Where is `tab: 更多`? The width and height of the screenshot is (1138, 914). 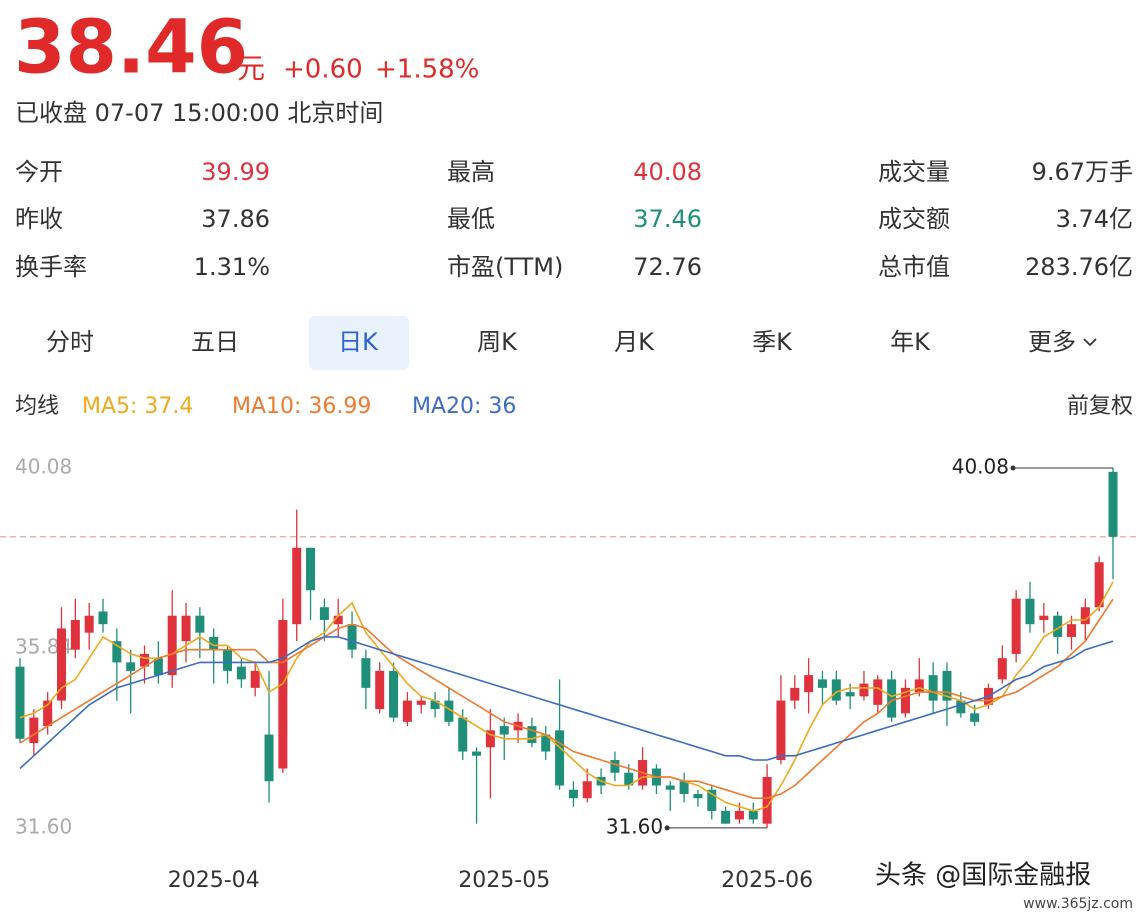 tab: 更多 is located at coordinates (1052, 342).